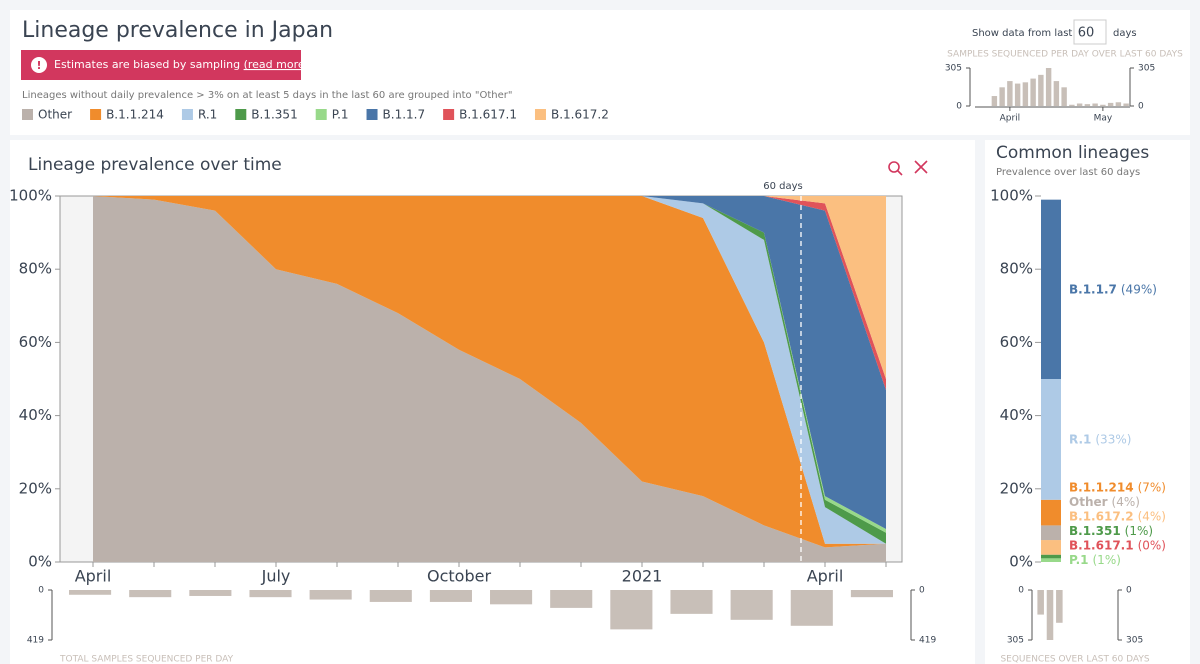 This screenshot has height=664, width=1200. I want to click on control-label: Show data from last, so click(1022, 33).